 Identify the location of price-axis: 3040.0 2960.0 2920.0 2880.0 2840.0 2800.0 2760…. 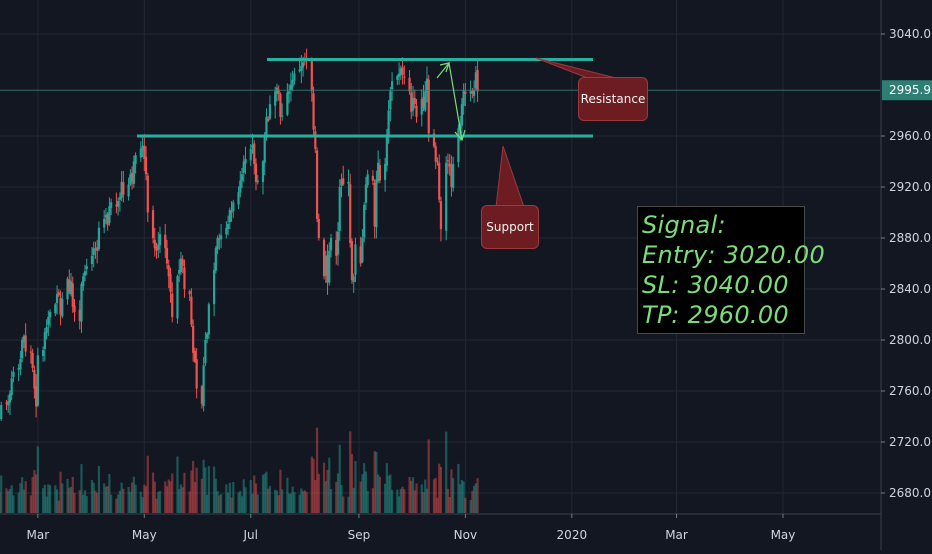
(906, 275).